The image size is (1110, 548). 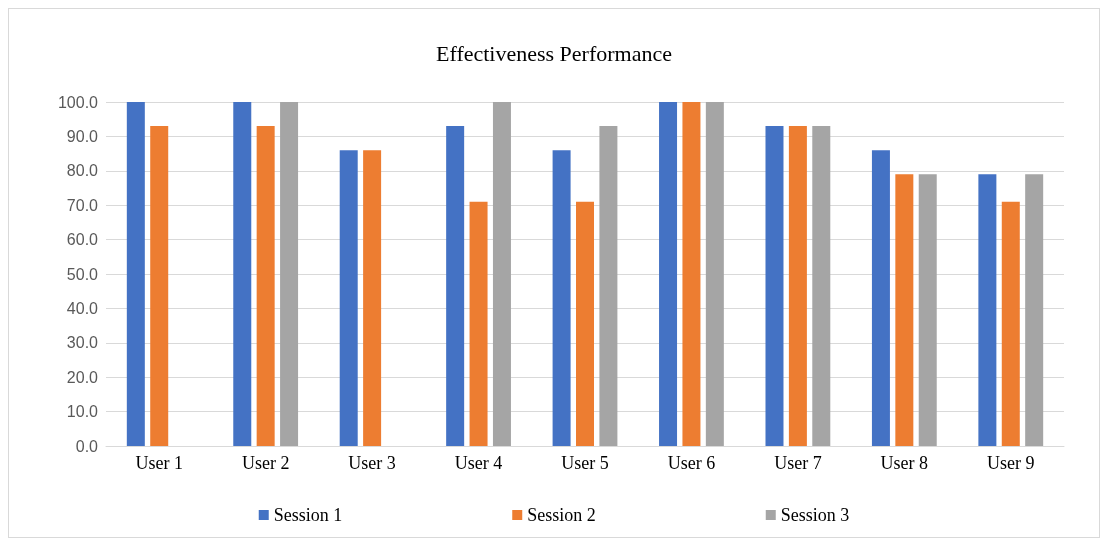 I want to click on y-tick-label: 20.0, so click(x=82, y=377).